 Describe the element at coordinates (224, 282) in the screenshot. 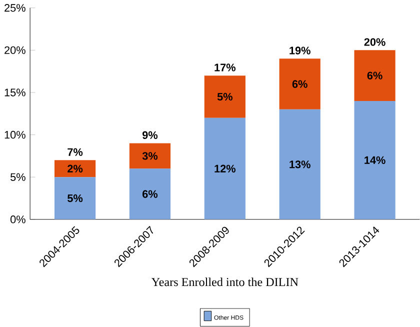

I see `x-axis-title: Years Enrolled into the DILIN` at that location.